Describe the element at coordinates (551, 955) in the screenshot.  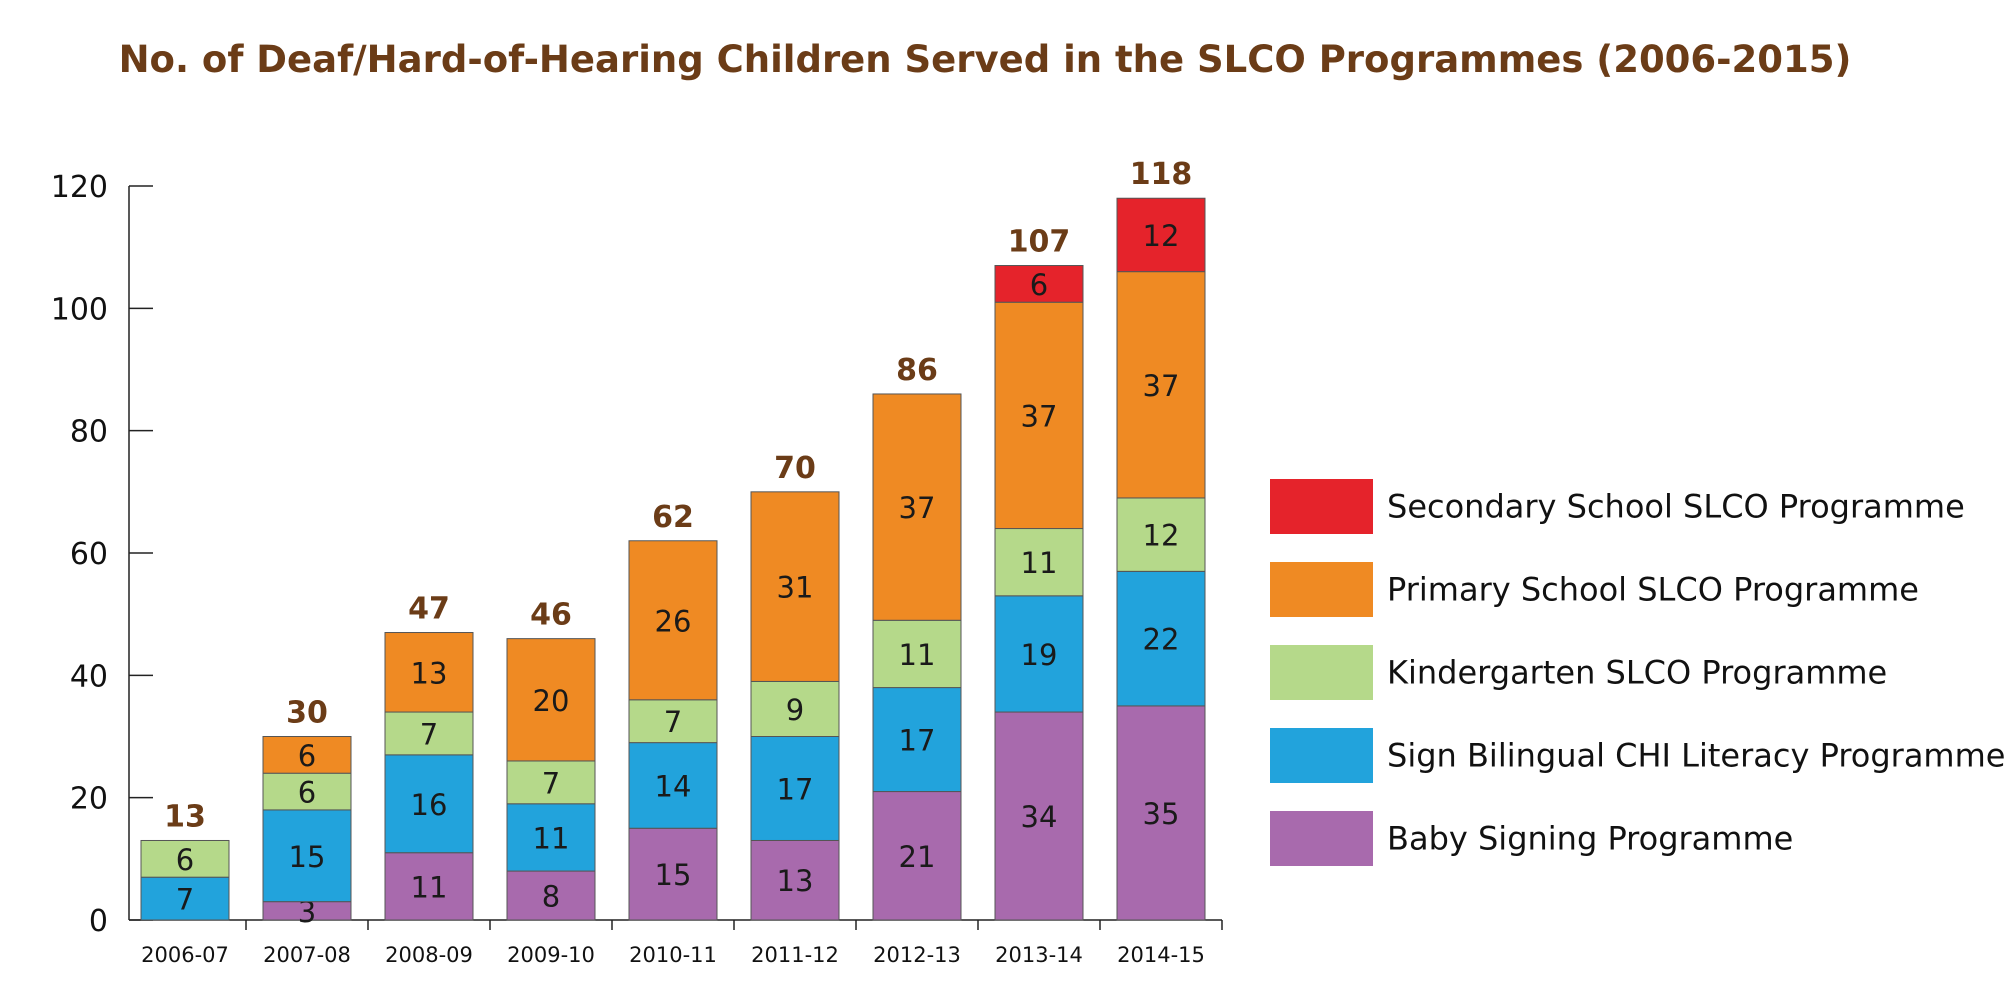
I see `x-tick-label: 2009-10` at that location.